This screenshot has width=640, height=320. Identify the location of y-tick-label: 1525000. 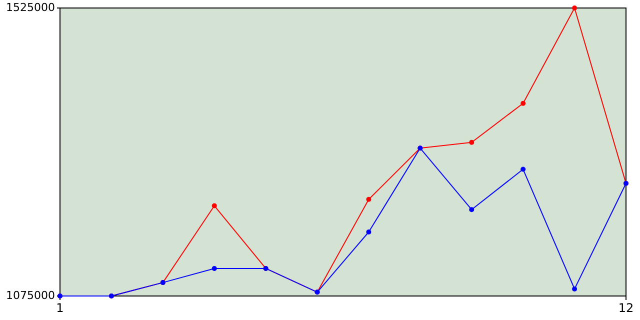
(30, 7).